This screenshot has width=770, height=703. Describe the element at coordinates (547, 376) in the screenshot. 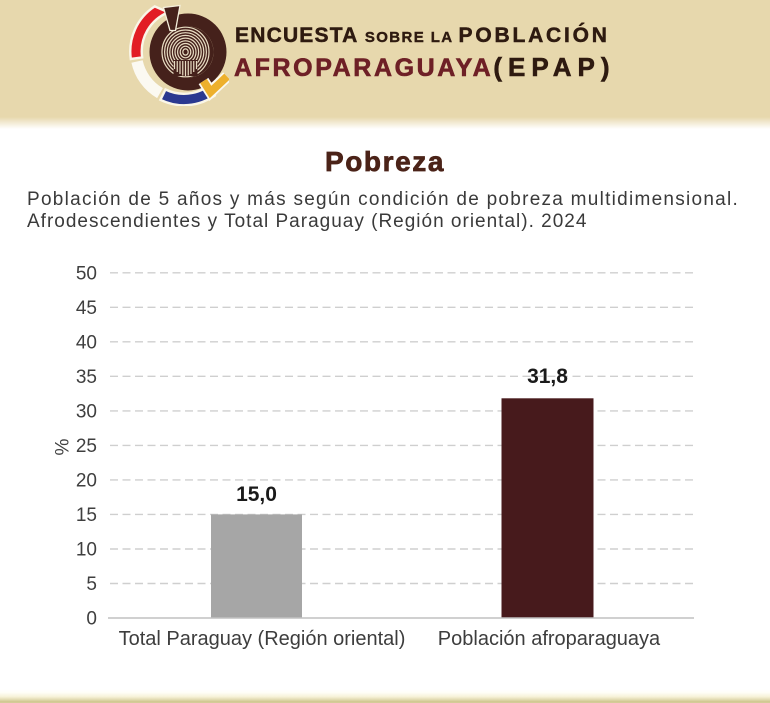

I see `svg-text: 31,8` at that location.